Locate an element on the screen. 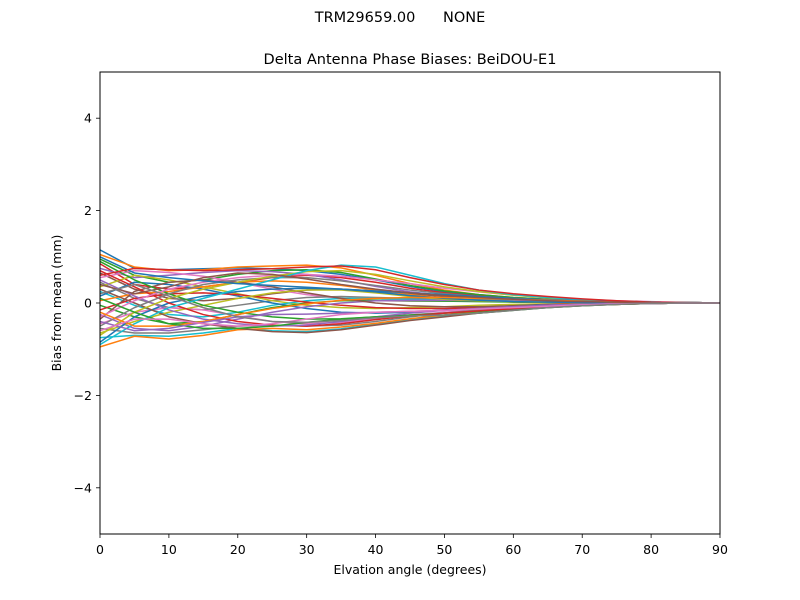 This screenshot has width=800, height=600. x-tick-label: 30 is located at coordinates (307, 549).